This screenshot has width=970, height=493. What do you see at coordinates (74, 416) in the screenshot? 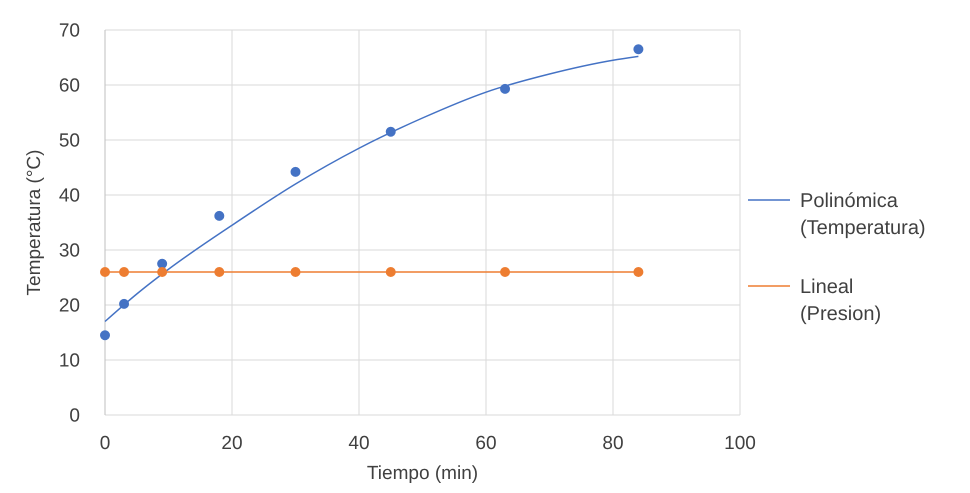
I see `y-tick-label: 0` at bounding box center [74, 416].